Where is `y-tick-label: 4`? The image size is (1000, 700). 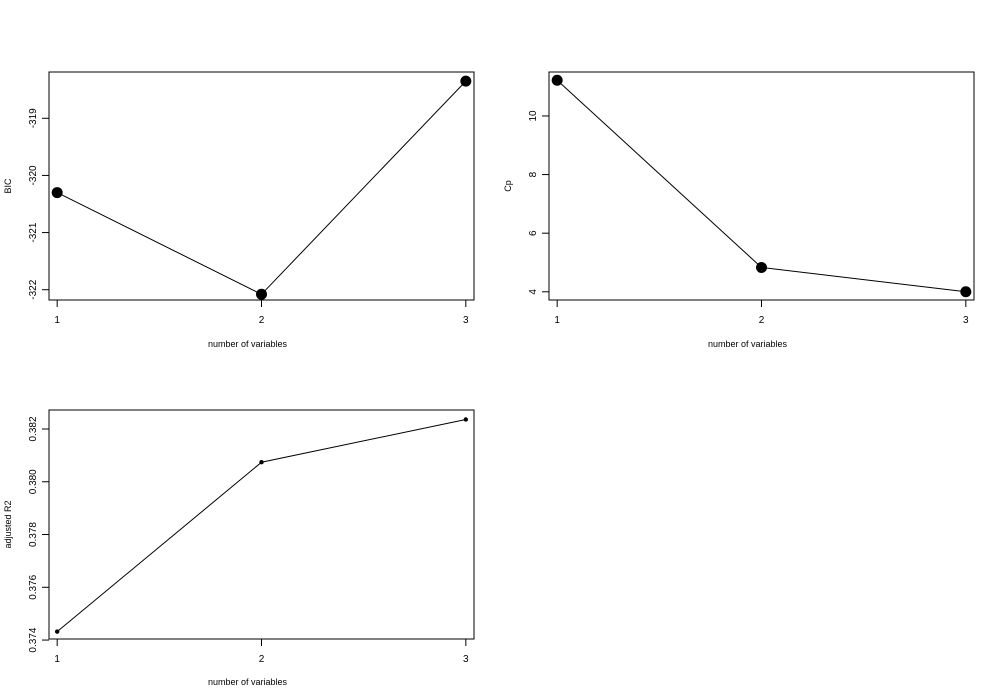
y-tick-label: 4 is located at coordinates (533, 292).